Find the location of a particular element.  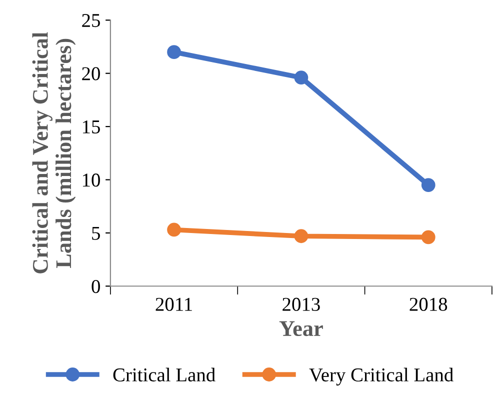

x-axis-title: Year is located at coordinates (301, 328).